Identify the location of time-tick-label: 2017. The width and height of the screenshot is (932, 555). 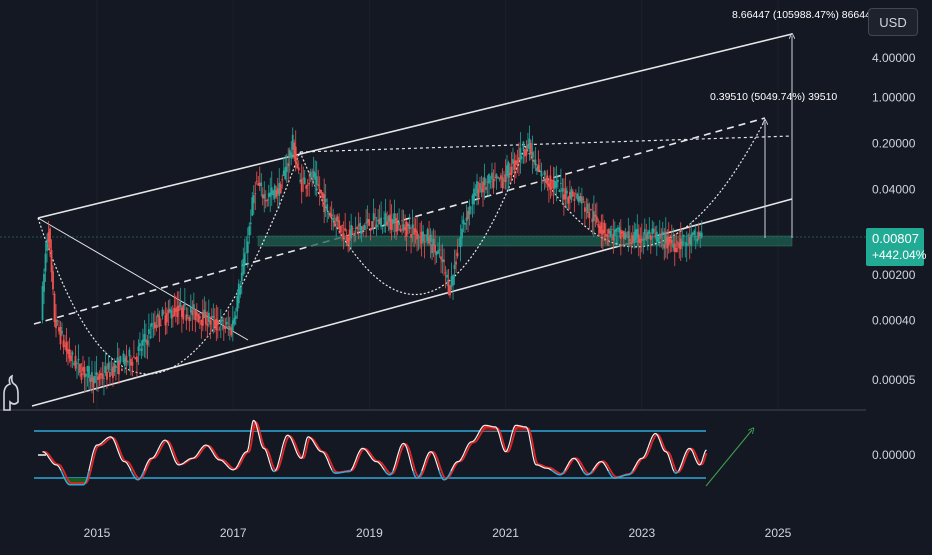
(233, 533).